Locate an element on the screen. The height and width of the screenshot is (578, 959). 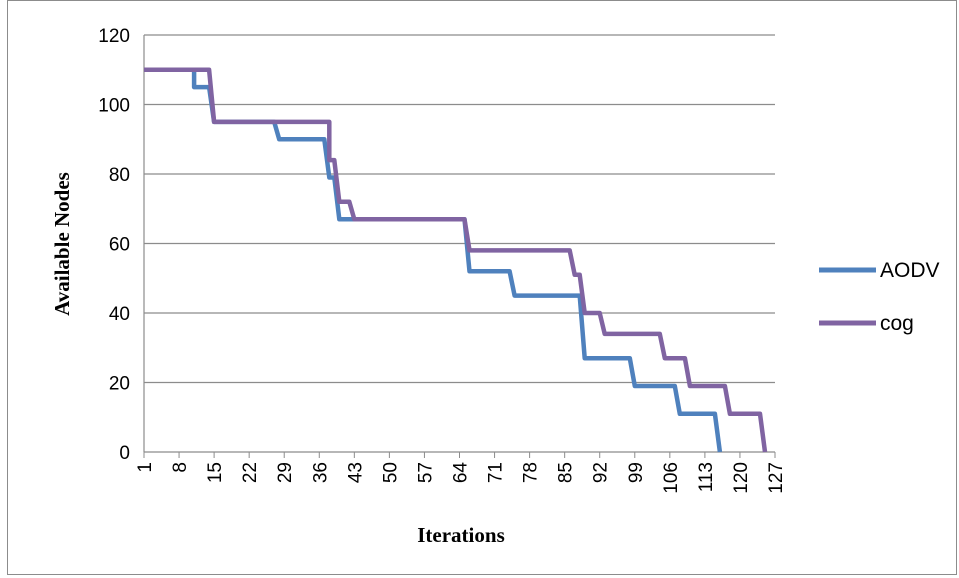
legend: AODV cog is located at coordinates (879, 297).